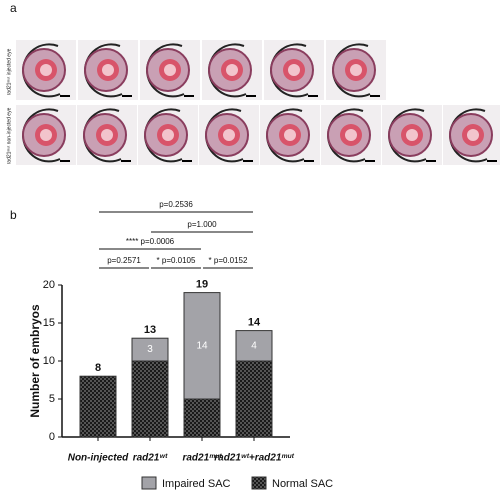  I want to click on comparison-label: * p=0.0152, so click(228, 260).